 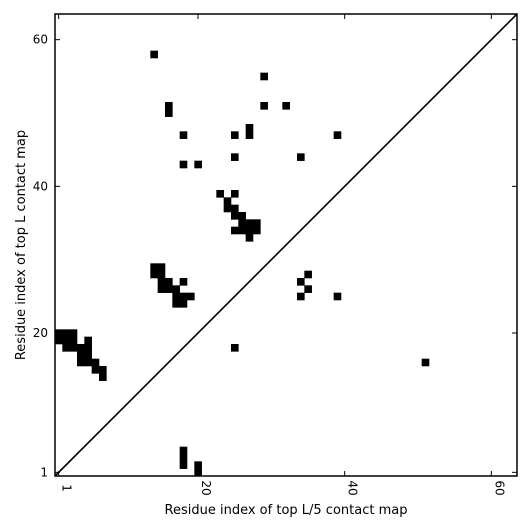 What do you see at coordinates (286, 510) in the screenshot?
I see `x-axis-label: Residue index of top L/5 contact map` at bounding box center [286, 510].